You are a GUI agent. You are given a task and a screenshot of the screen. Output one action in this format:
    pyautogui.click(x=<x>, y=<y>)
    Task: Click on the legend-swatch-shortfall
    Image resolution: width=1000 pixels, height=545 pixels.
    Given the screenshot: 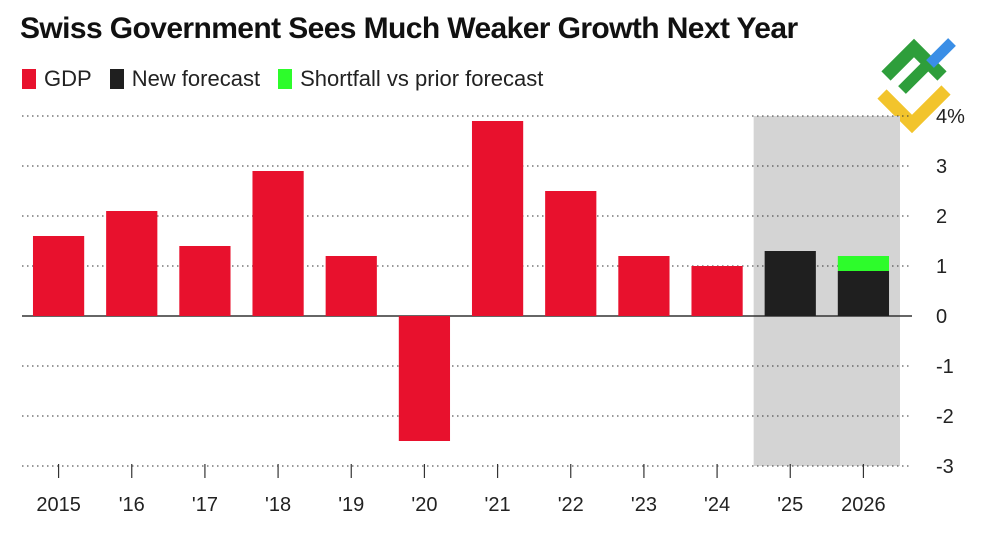 What is the action you would take?
    pyautogui.click(x=285, y=79)
    